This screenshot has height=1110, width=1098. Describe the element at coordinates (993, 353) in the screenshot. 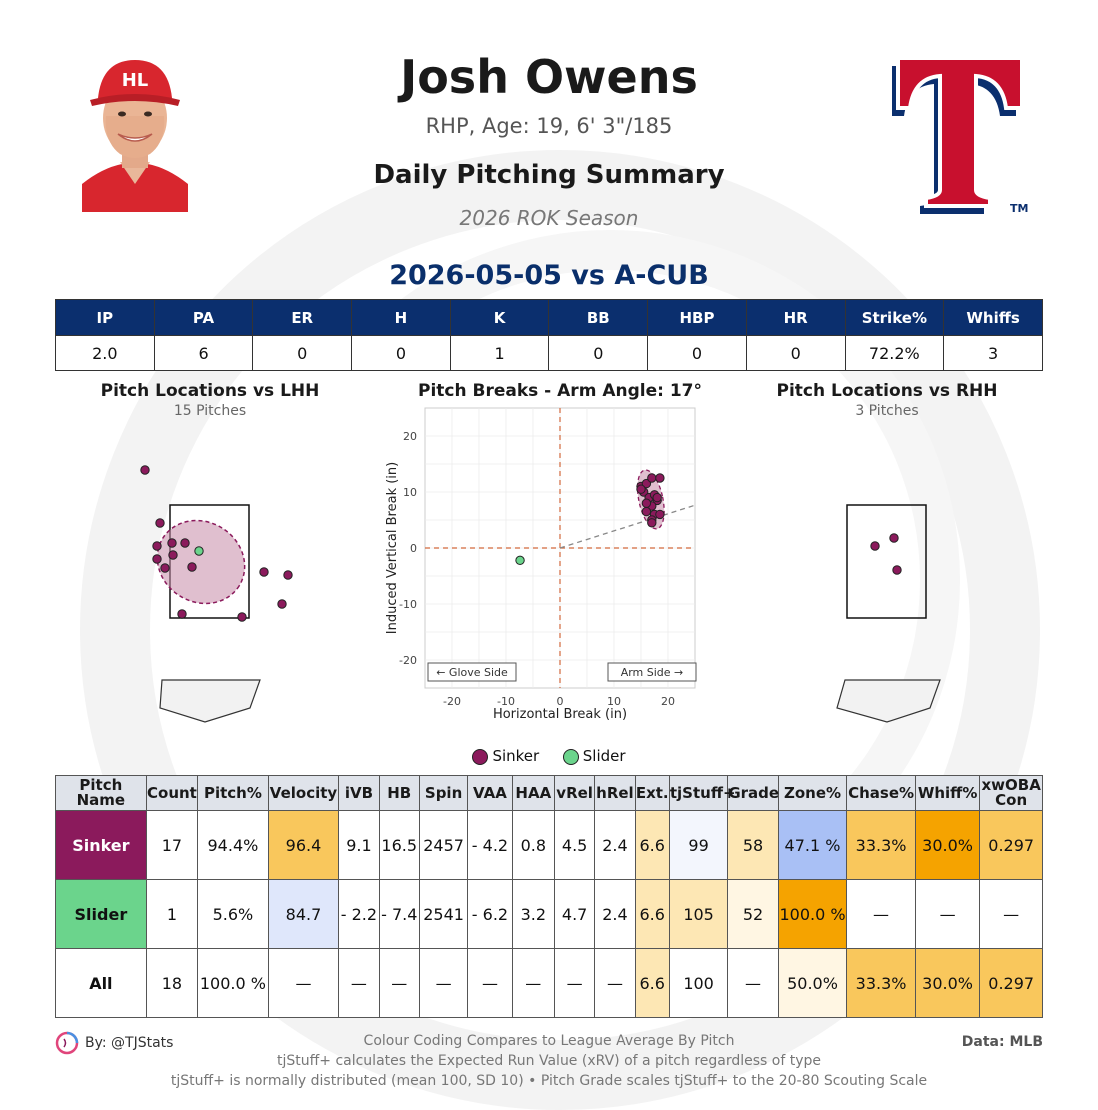

I see `stat-value-whiffs: 3` at that location.